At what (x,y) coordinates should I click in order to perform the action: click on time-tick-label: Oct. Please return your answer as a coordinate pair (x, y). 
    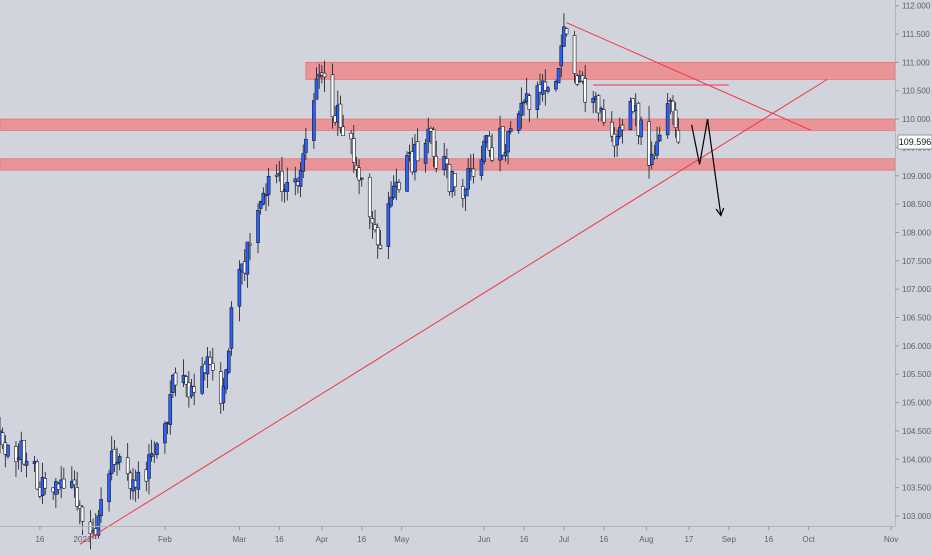
    Looking at the image, I should click on (808, 539).